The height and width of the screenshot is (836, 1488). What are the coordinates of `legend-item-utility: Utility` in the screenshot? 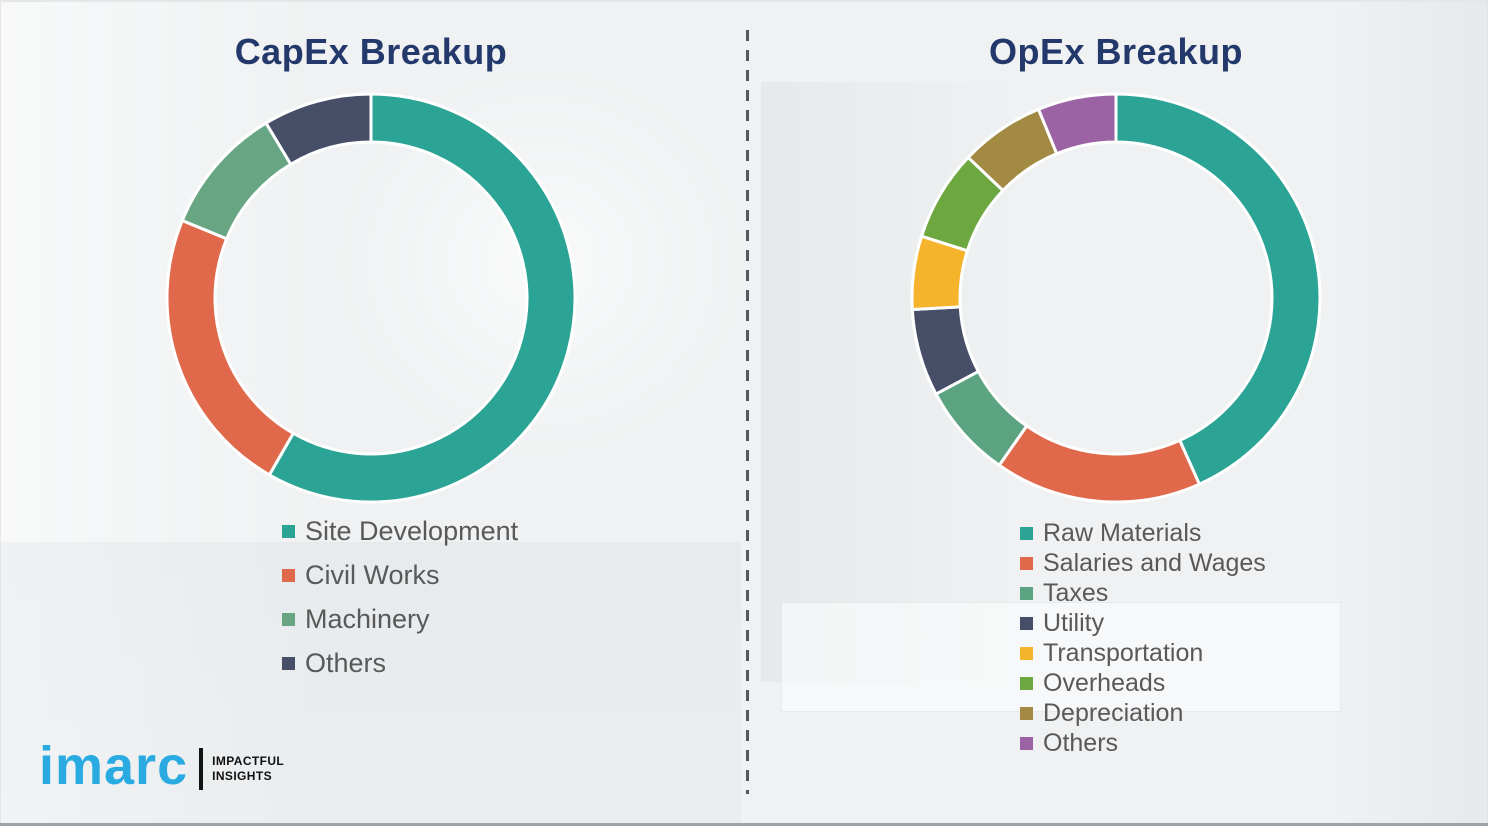 It's located at (1143, 623).